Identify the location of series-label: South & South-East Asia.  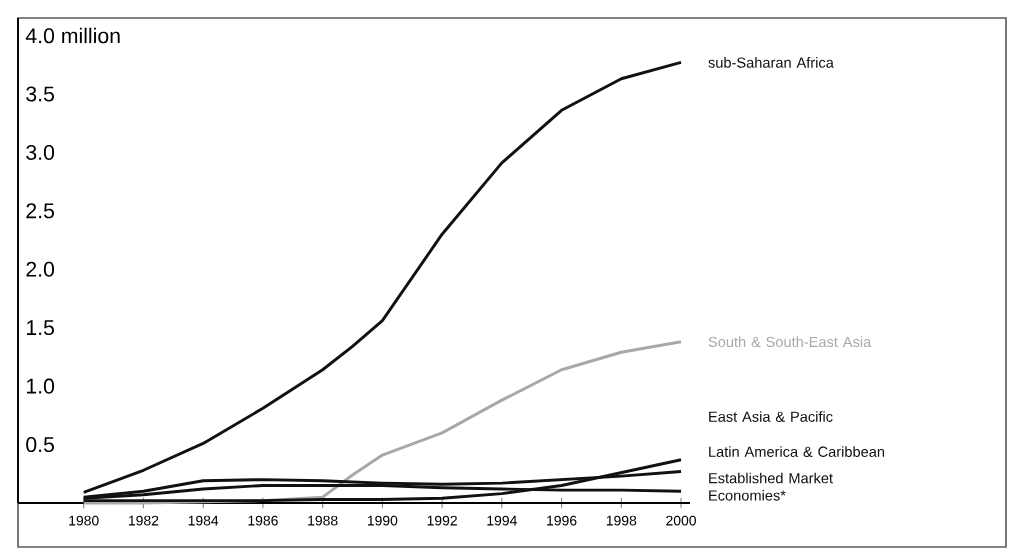
(790, 342).